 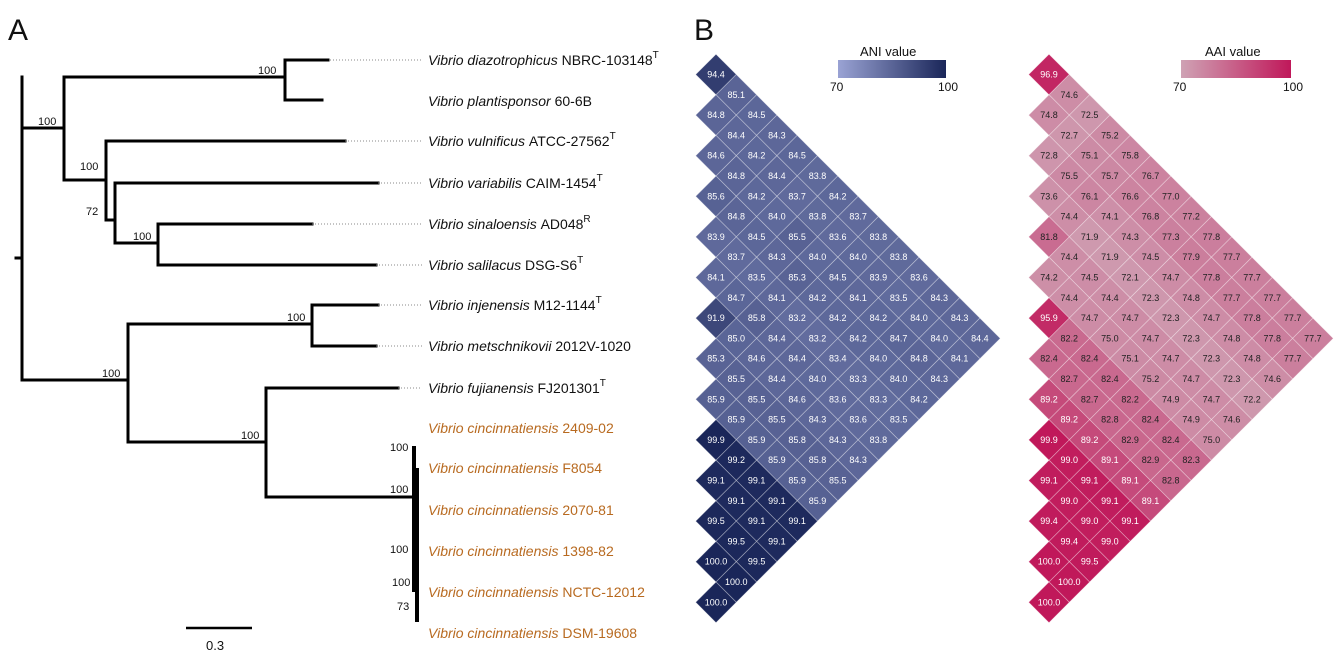 What do you see at coordinates (737, 257) in the screenshot?
I see `heatmap-cell-value: 83.7` at bounding box center [737, 257].